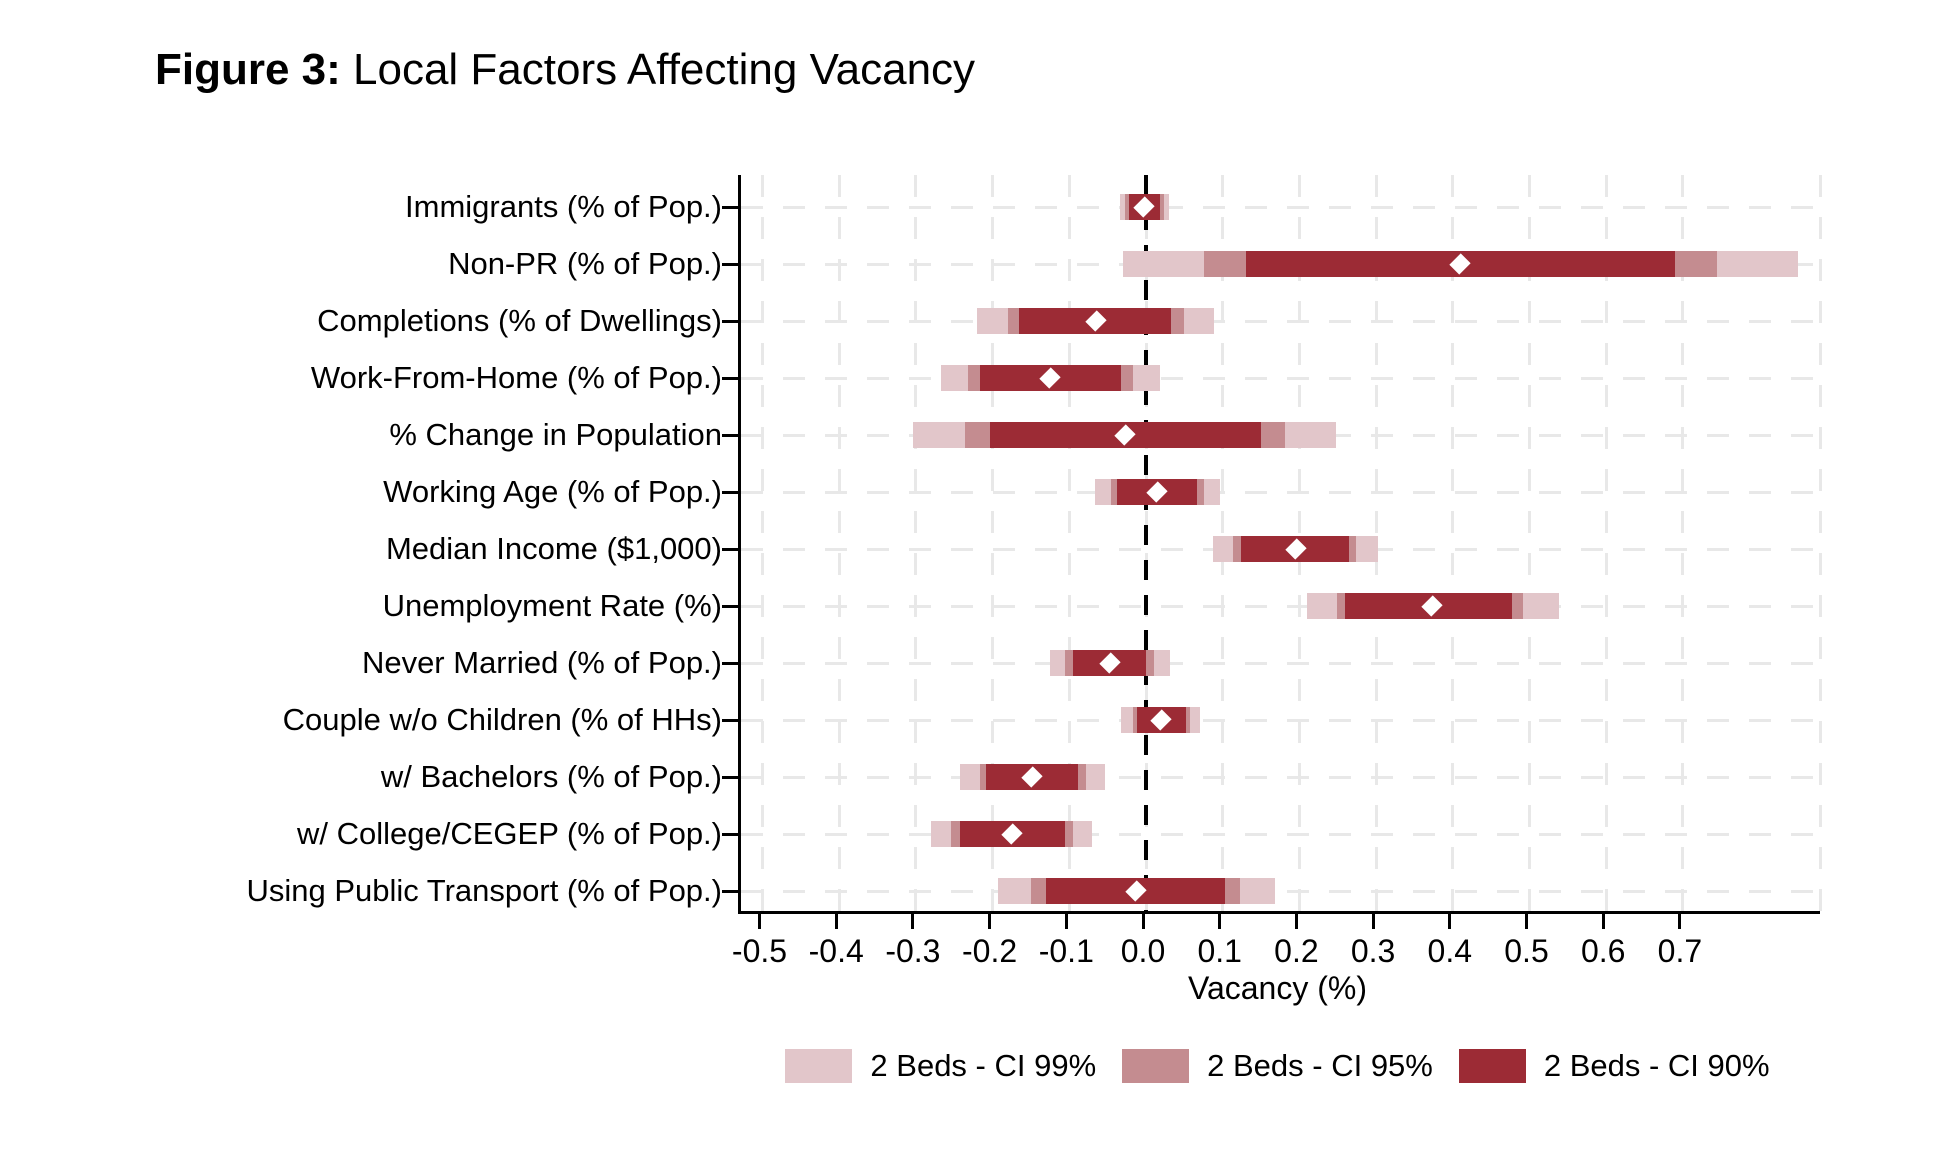 The image size is (1942, 1150). What do you see at coordinates (248, 69) in the screenshot?
I see `figure-title-prefix: Figure 3:` at bounding box center [248, 69].